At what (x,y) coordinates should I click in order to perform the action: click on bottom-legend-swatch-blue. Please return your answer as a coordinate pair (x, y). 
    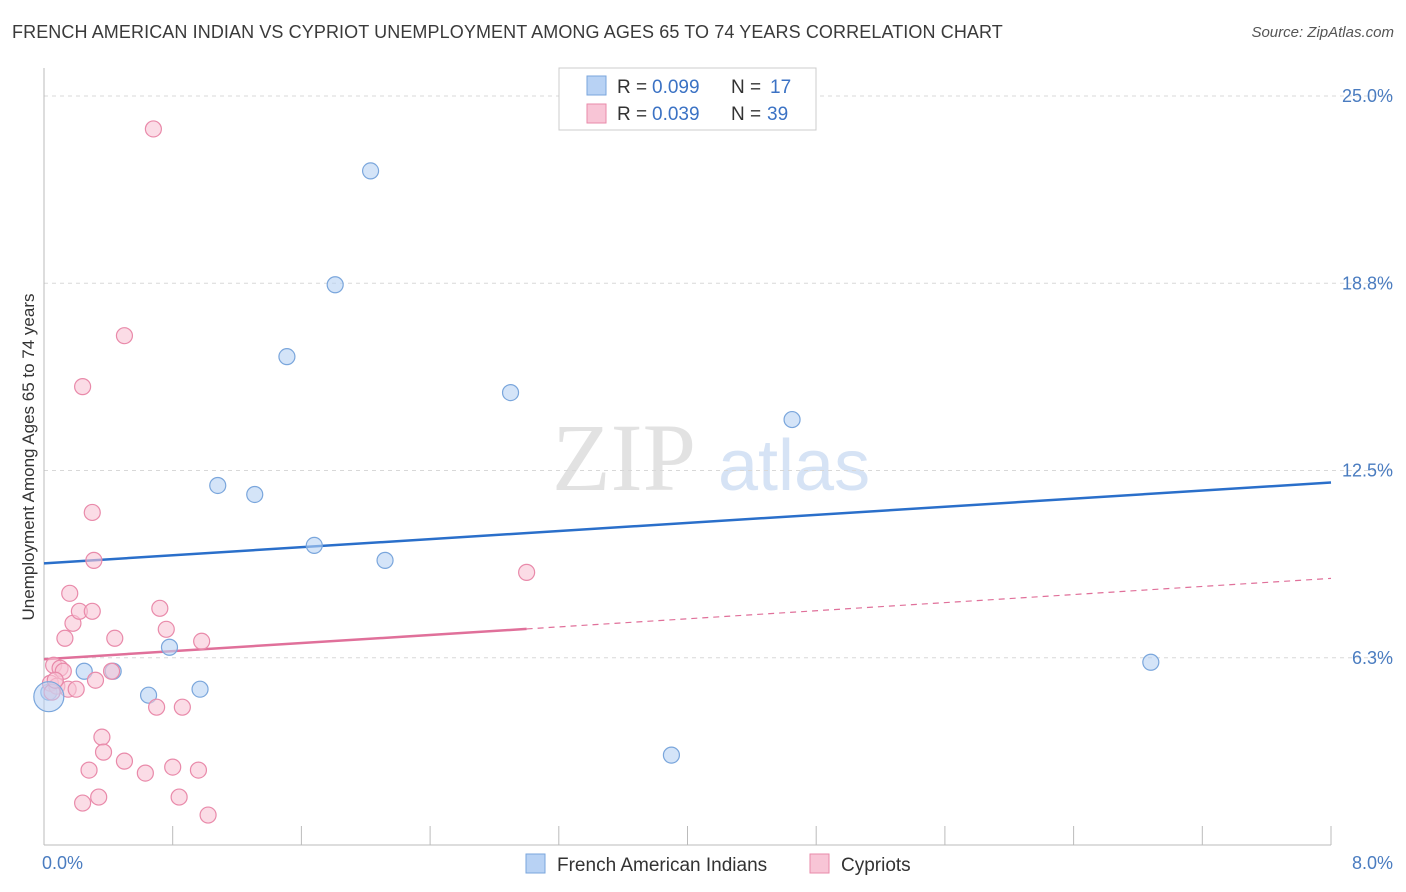
    Looking at the image, I should click on (535, 863).